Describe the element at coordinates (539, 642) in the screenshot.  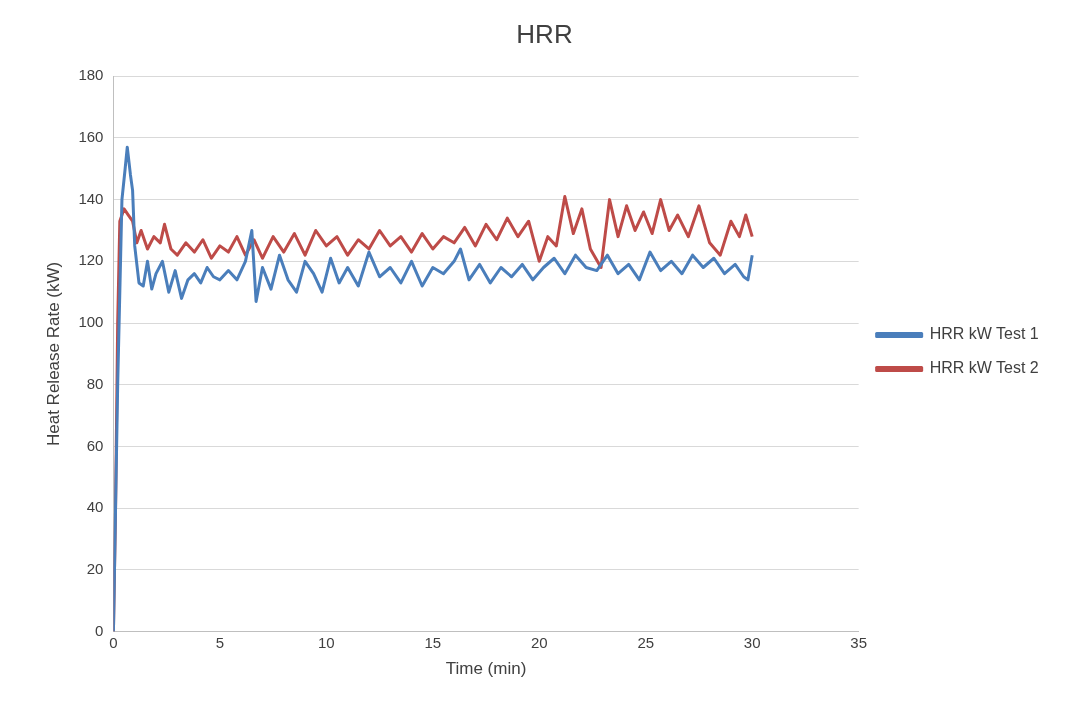
I see `x-tick-label: 20` at that location.